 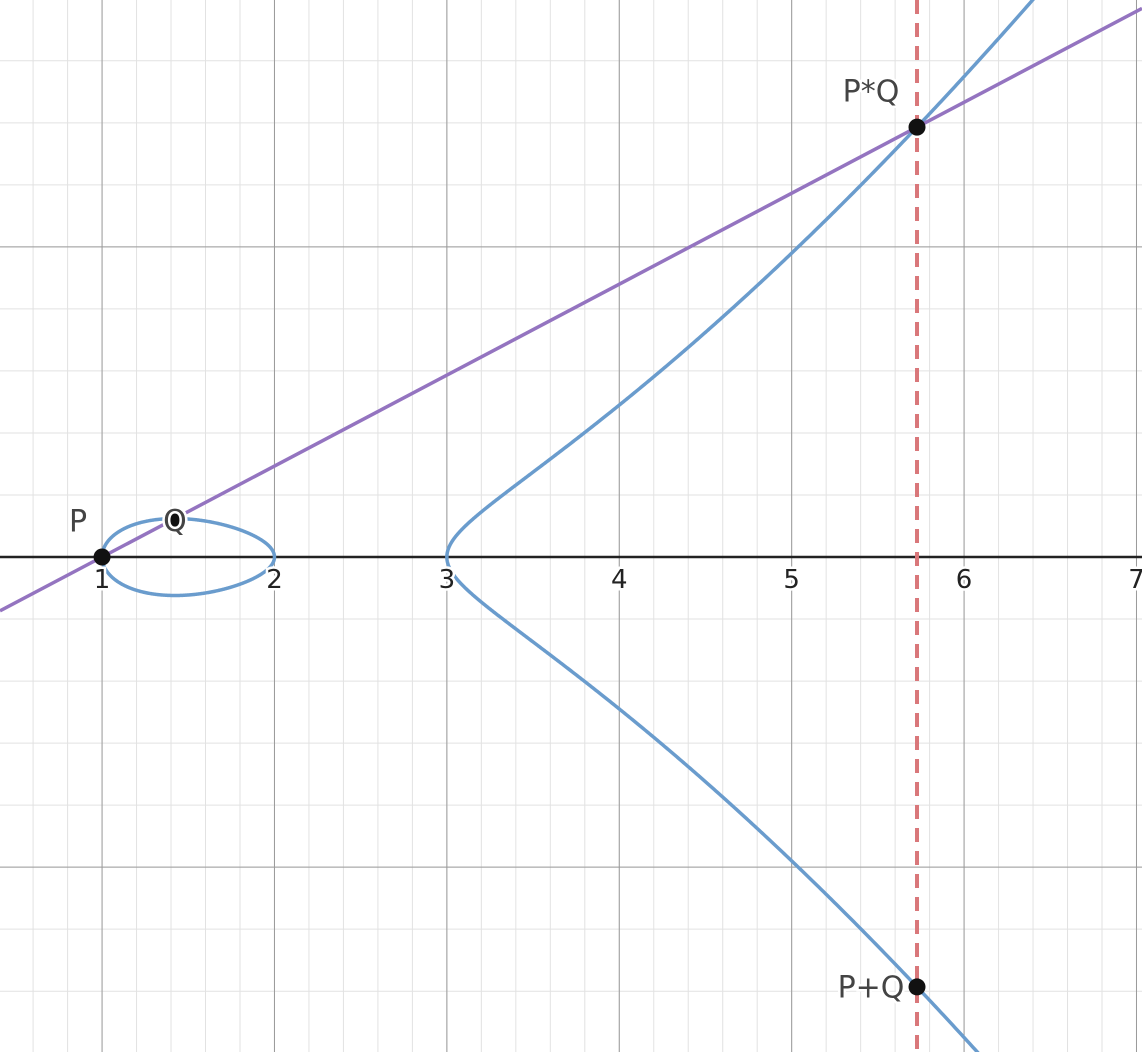 I want to click on point-label: Q, so click(x=175, y=521).